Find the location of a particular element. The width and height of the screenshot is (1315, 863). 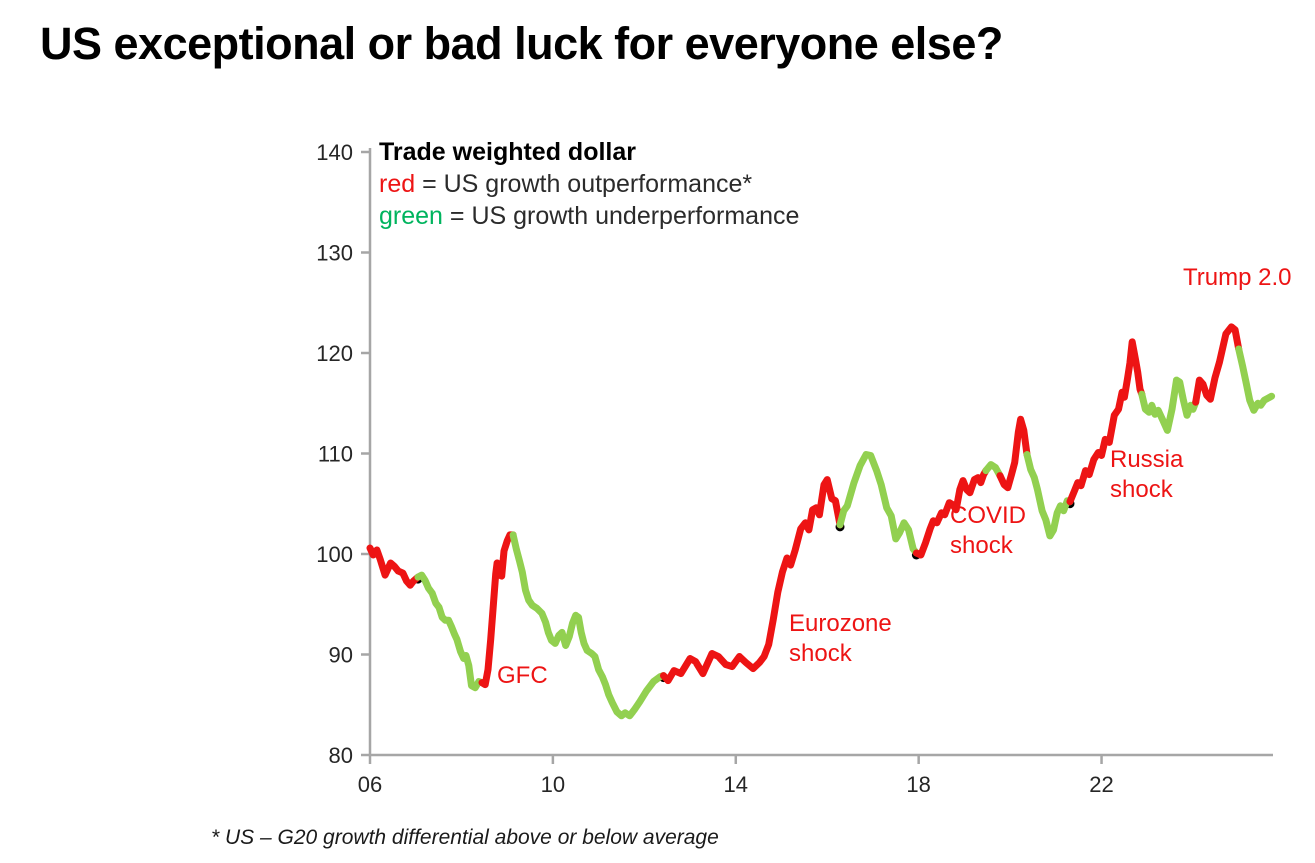

annotation-eurozone-line1: Eurozone is located at coordinates (840, 623).